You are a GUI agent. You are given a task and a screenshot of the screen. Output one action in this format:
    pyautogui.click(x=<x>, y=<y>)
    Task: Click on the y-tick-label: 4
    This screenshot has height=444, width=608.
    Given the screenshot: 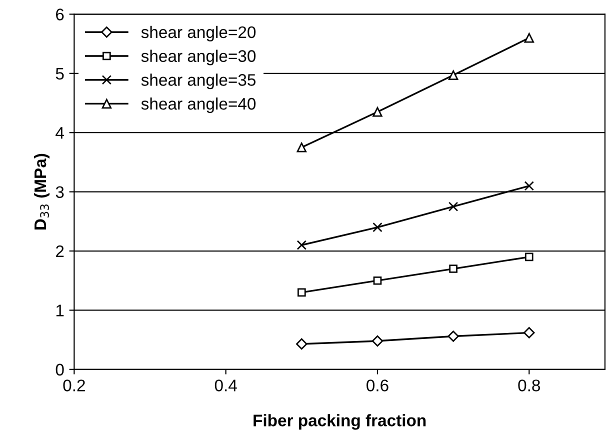 What is the action you would take?
    pyautogui.click(x=60, y=133)
    